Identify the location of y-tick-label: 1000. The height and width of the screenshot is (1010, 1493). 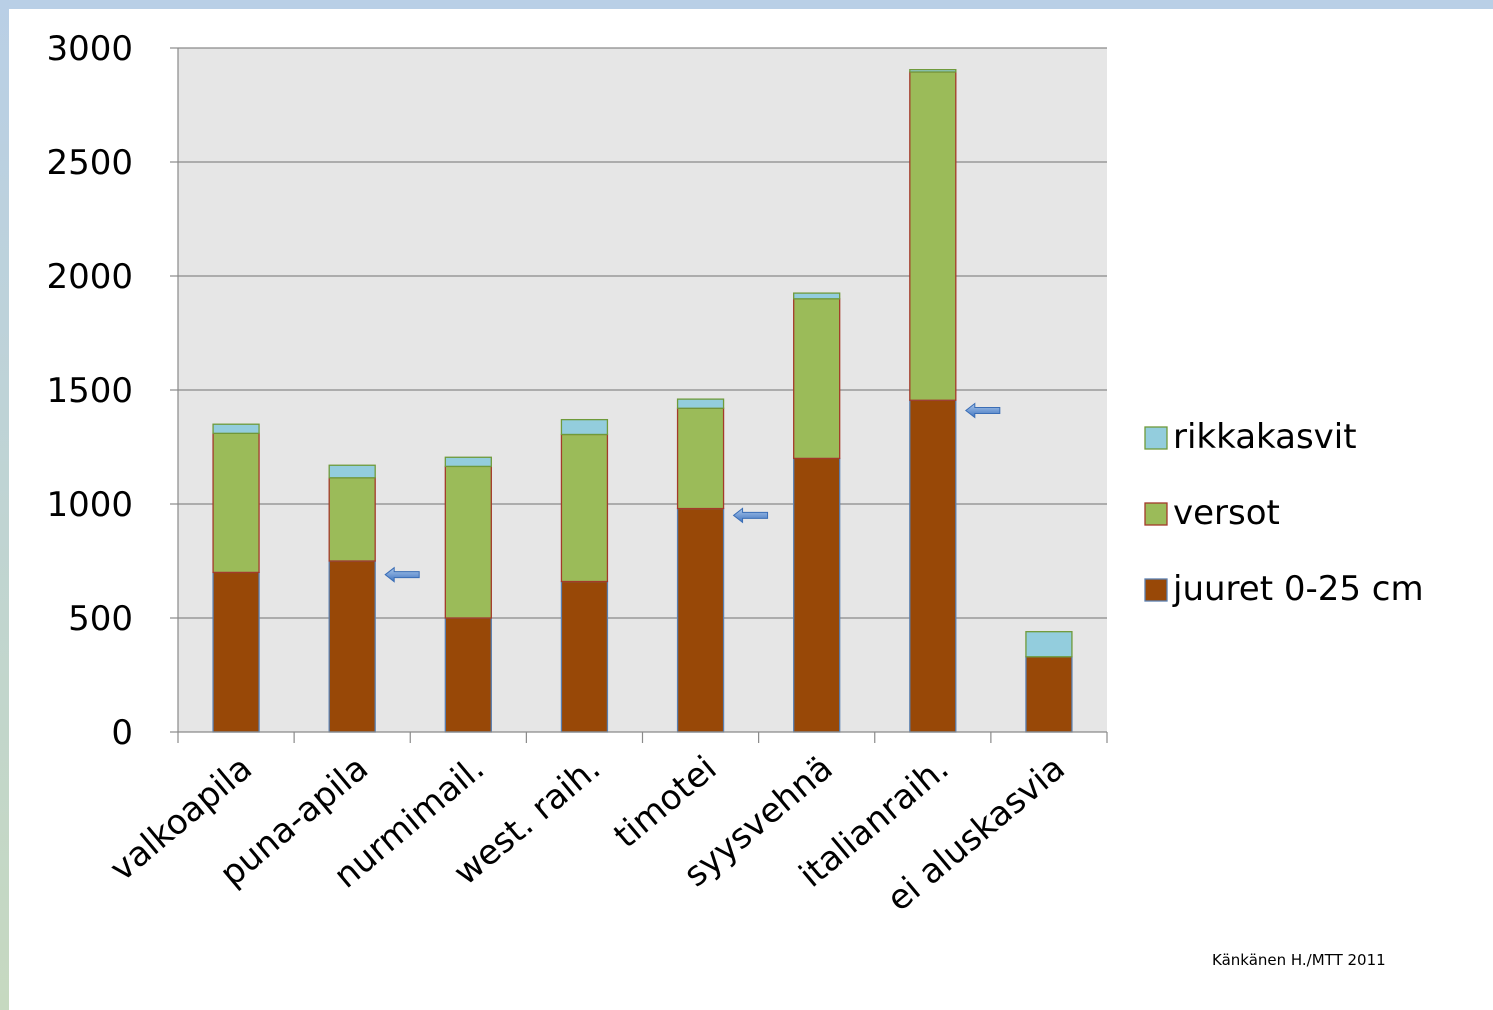
(89, 505).